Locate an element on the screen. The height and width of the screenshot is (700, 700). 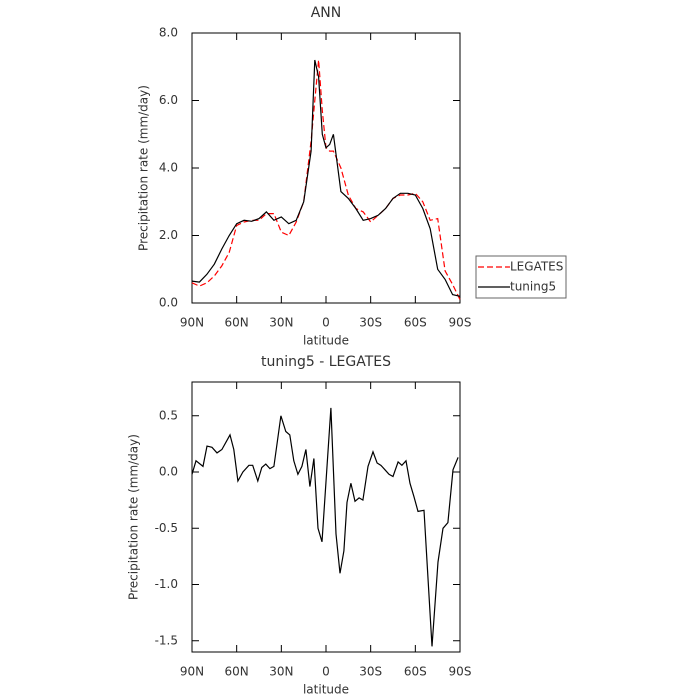
y-tick-label: -1.0 is located at coordinates (166, 584).